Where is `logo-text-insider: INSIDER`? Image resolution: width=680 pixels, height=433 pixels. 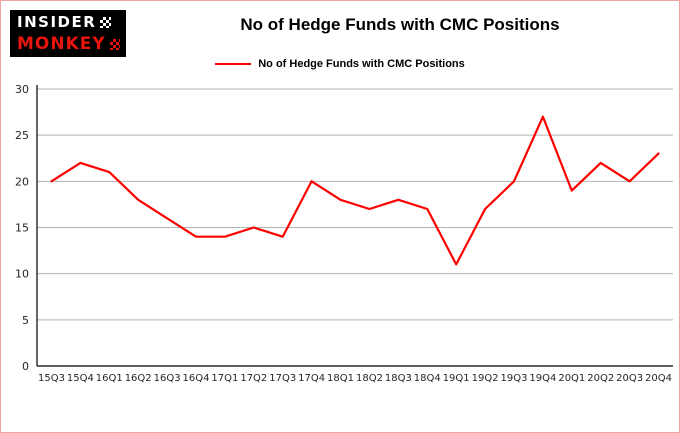 logo-text-insider: INSIDER is located at coordinates (57, 22).